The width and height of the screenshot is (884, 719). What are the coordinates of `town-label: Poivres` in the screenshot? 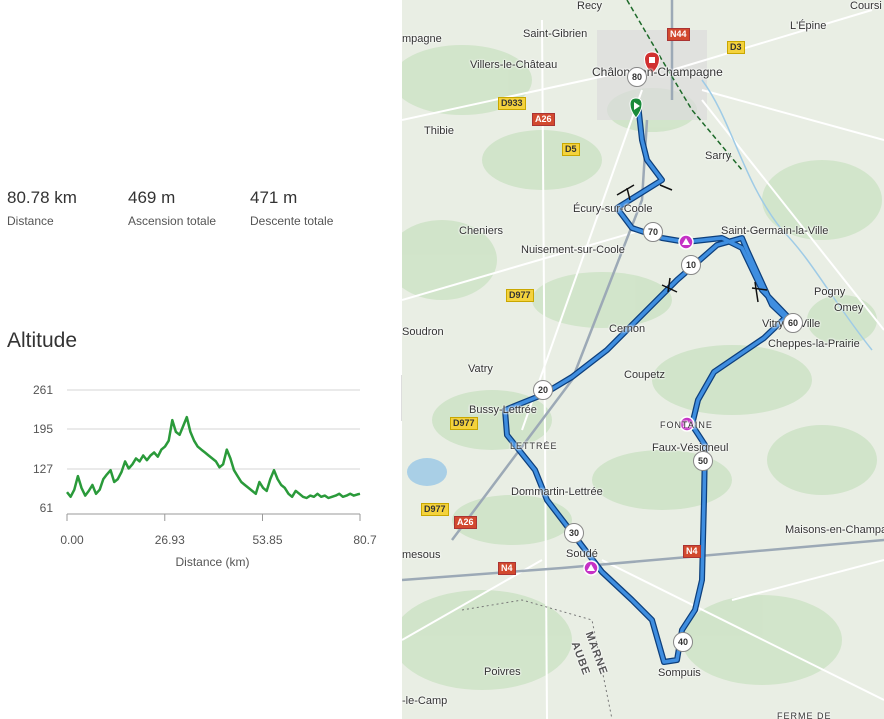 It's located at (502, 672).